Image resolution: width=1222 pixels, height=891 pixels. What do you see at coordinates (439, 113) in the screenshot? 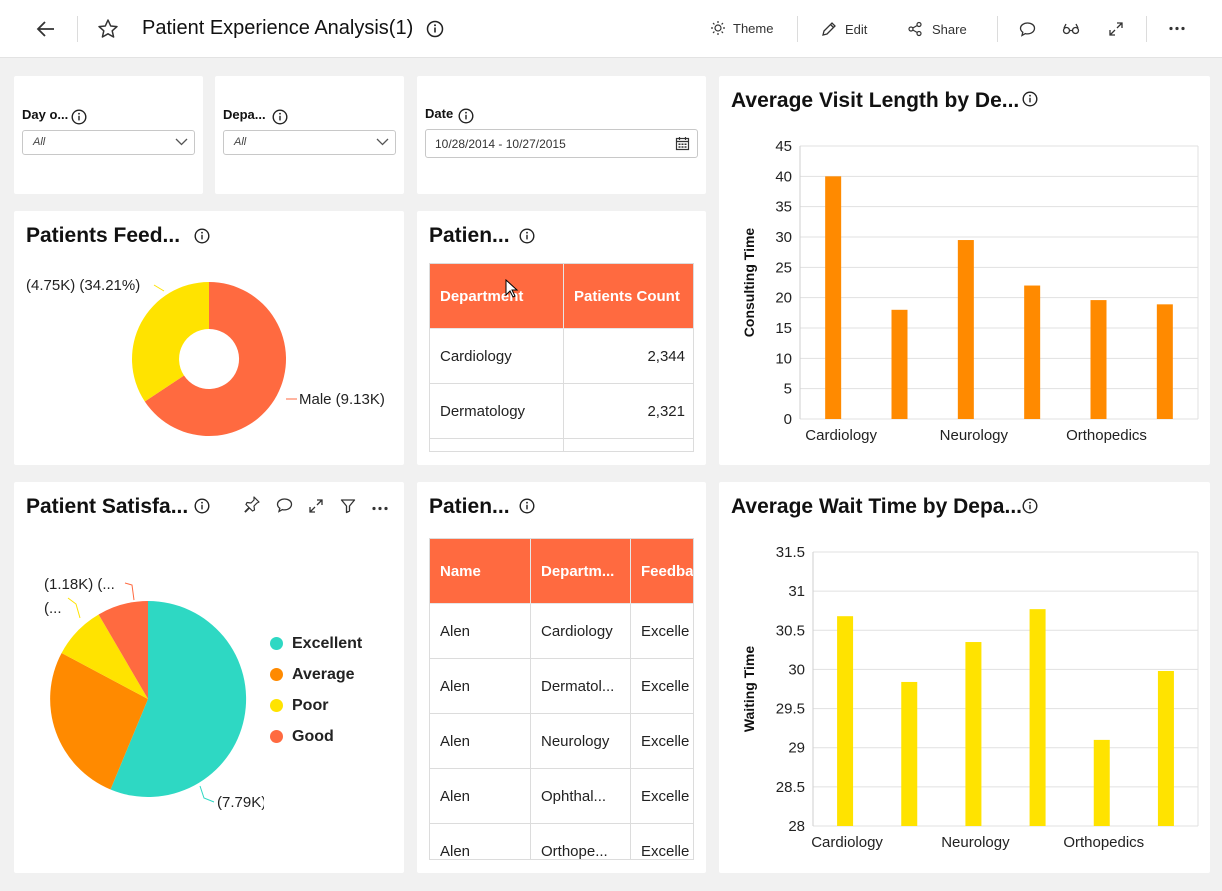
I see `filter-date-label: Date` at bounding box center [439, 113].